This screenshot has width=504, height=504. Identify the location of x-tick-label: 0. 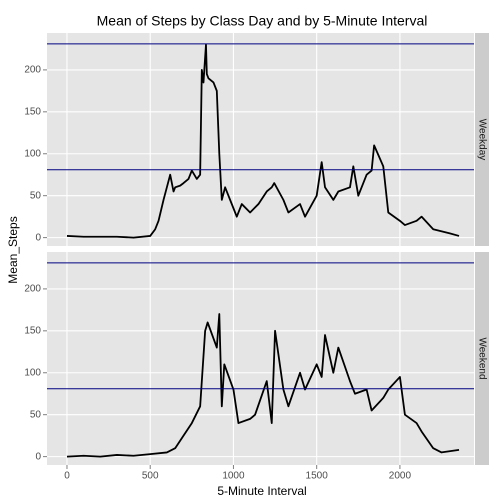
(67, 476).